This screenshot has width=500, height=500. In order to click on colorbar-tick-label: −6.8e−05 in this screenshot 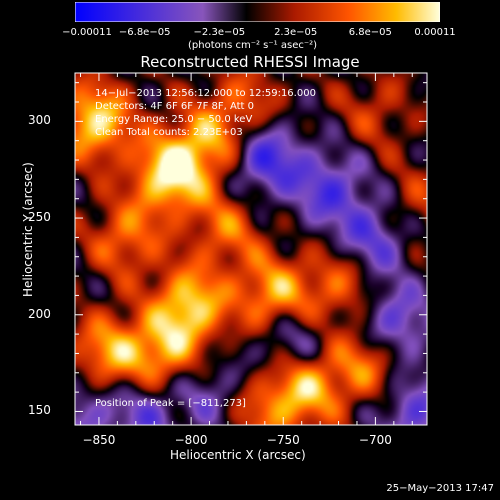, I will do `click(144, 32)`.